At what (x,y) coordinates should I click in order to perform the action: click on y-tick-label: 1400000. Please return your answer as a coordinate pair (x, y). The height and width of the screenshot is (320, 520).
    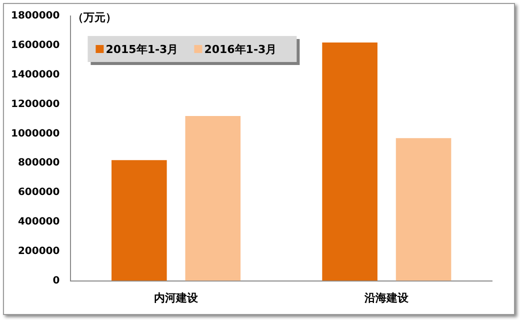
    Looking at the image, I should click on (35, 74).